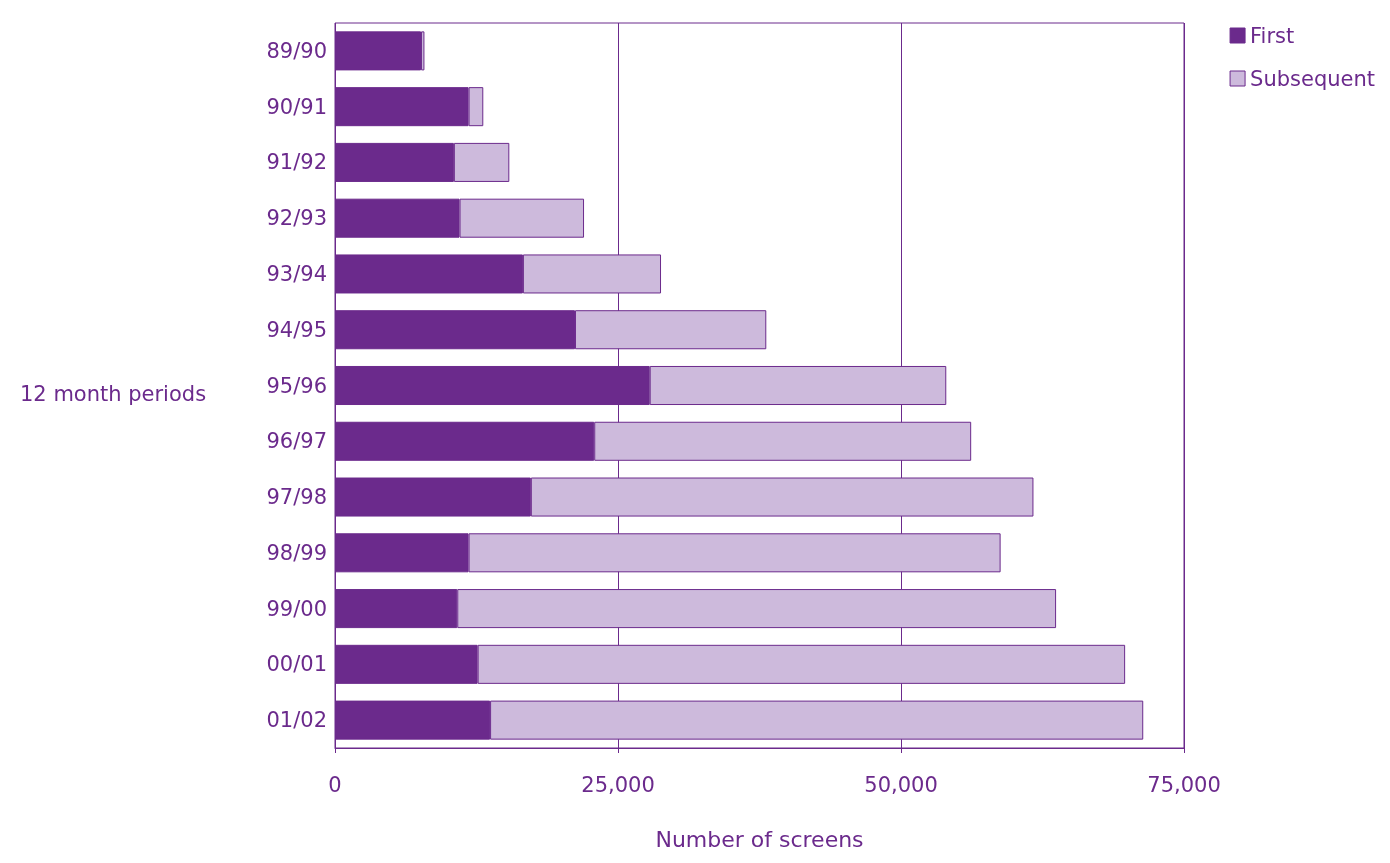 This screenshot has height=863, width=1390. I want to click on y-tick-label: 99/00, so click(296, 608).